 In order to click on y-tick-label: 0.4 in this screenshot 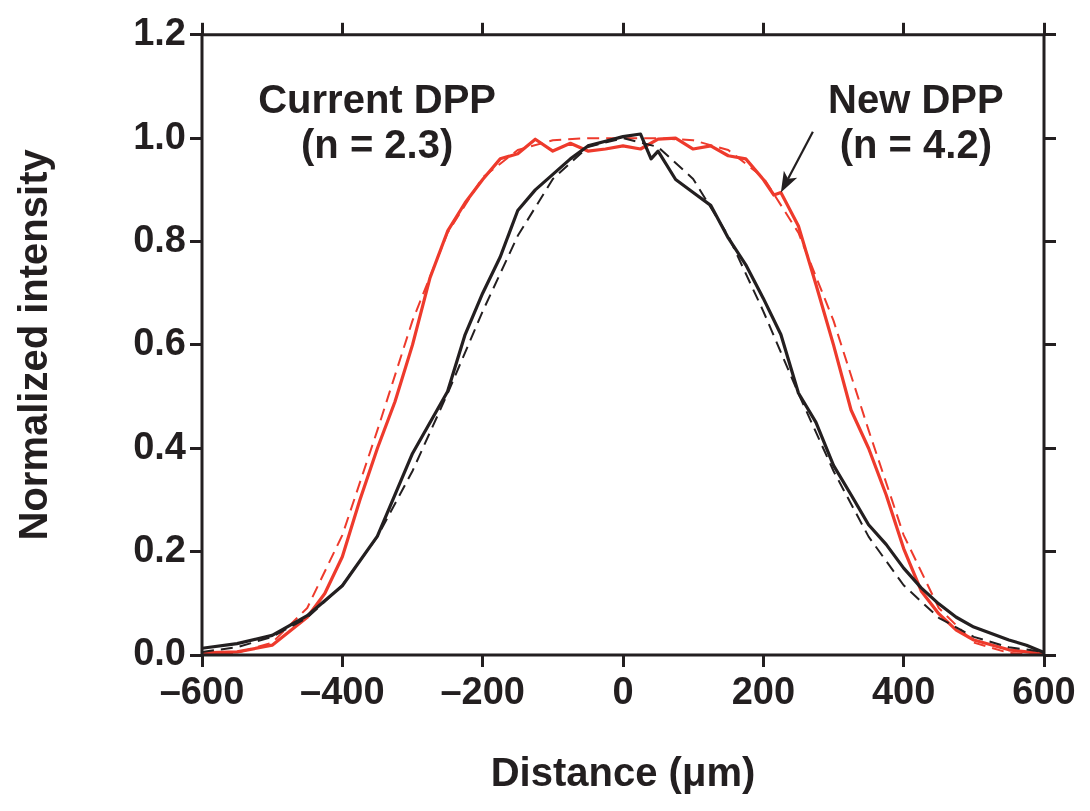, I will do `click(159, 445)`.